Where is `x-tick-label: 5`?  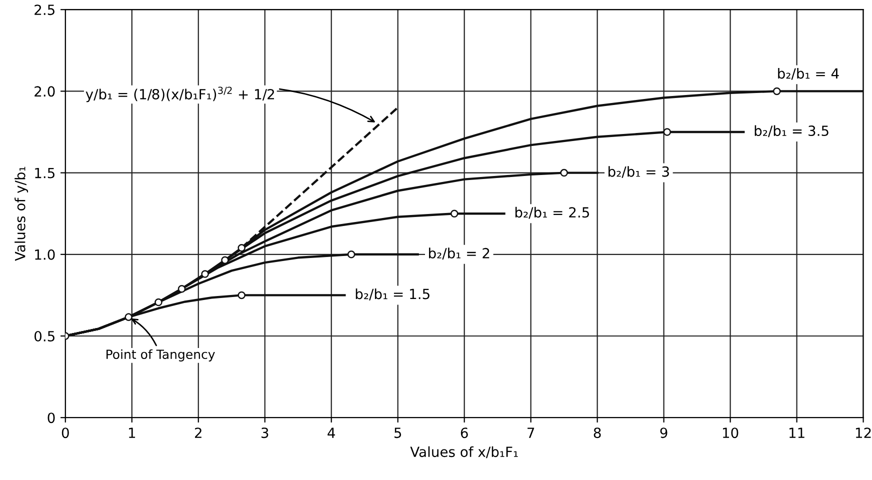 x-tick-label: 5 is located at coordinates (398, 433).